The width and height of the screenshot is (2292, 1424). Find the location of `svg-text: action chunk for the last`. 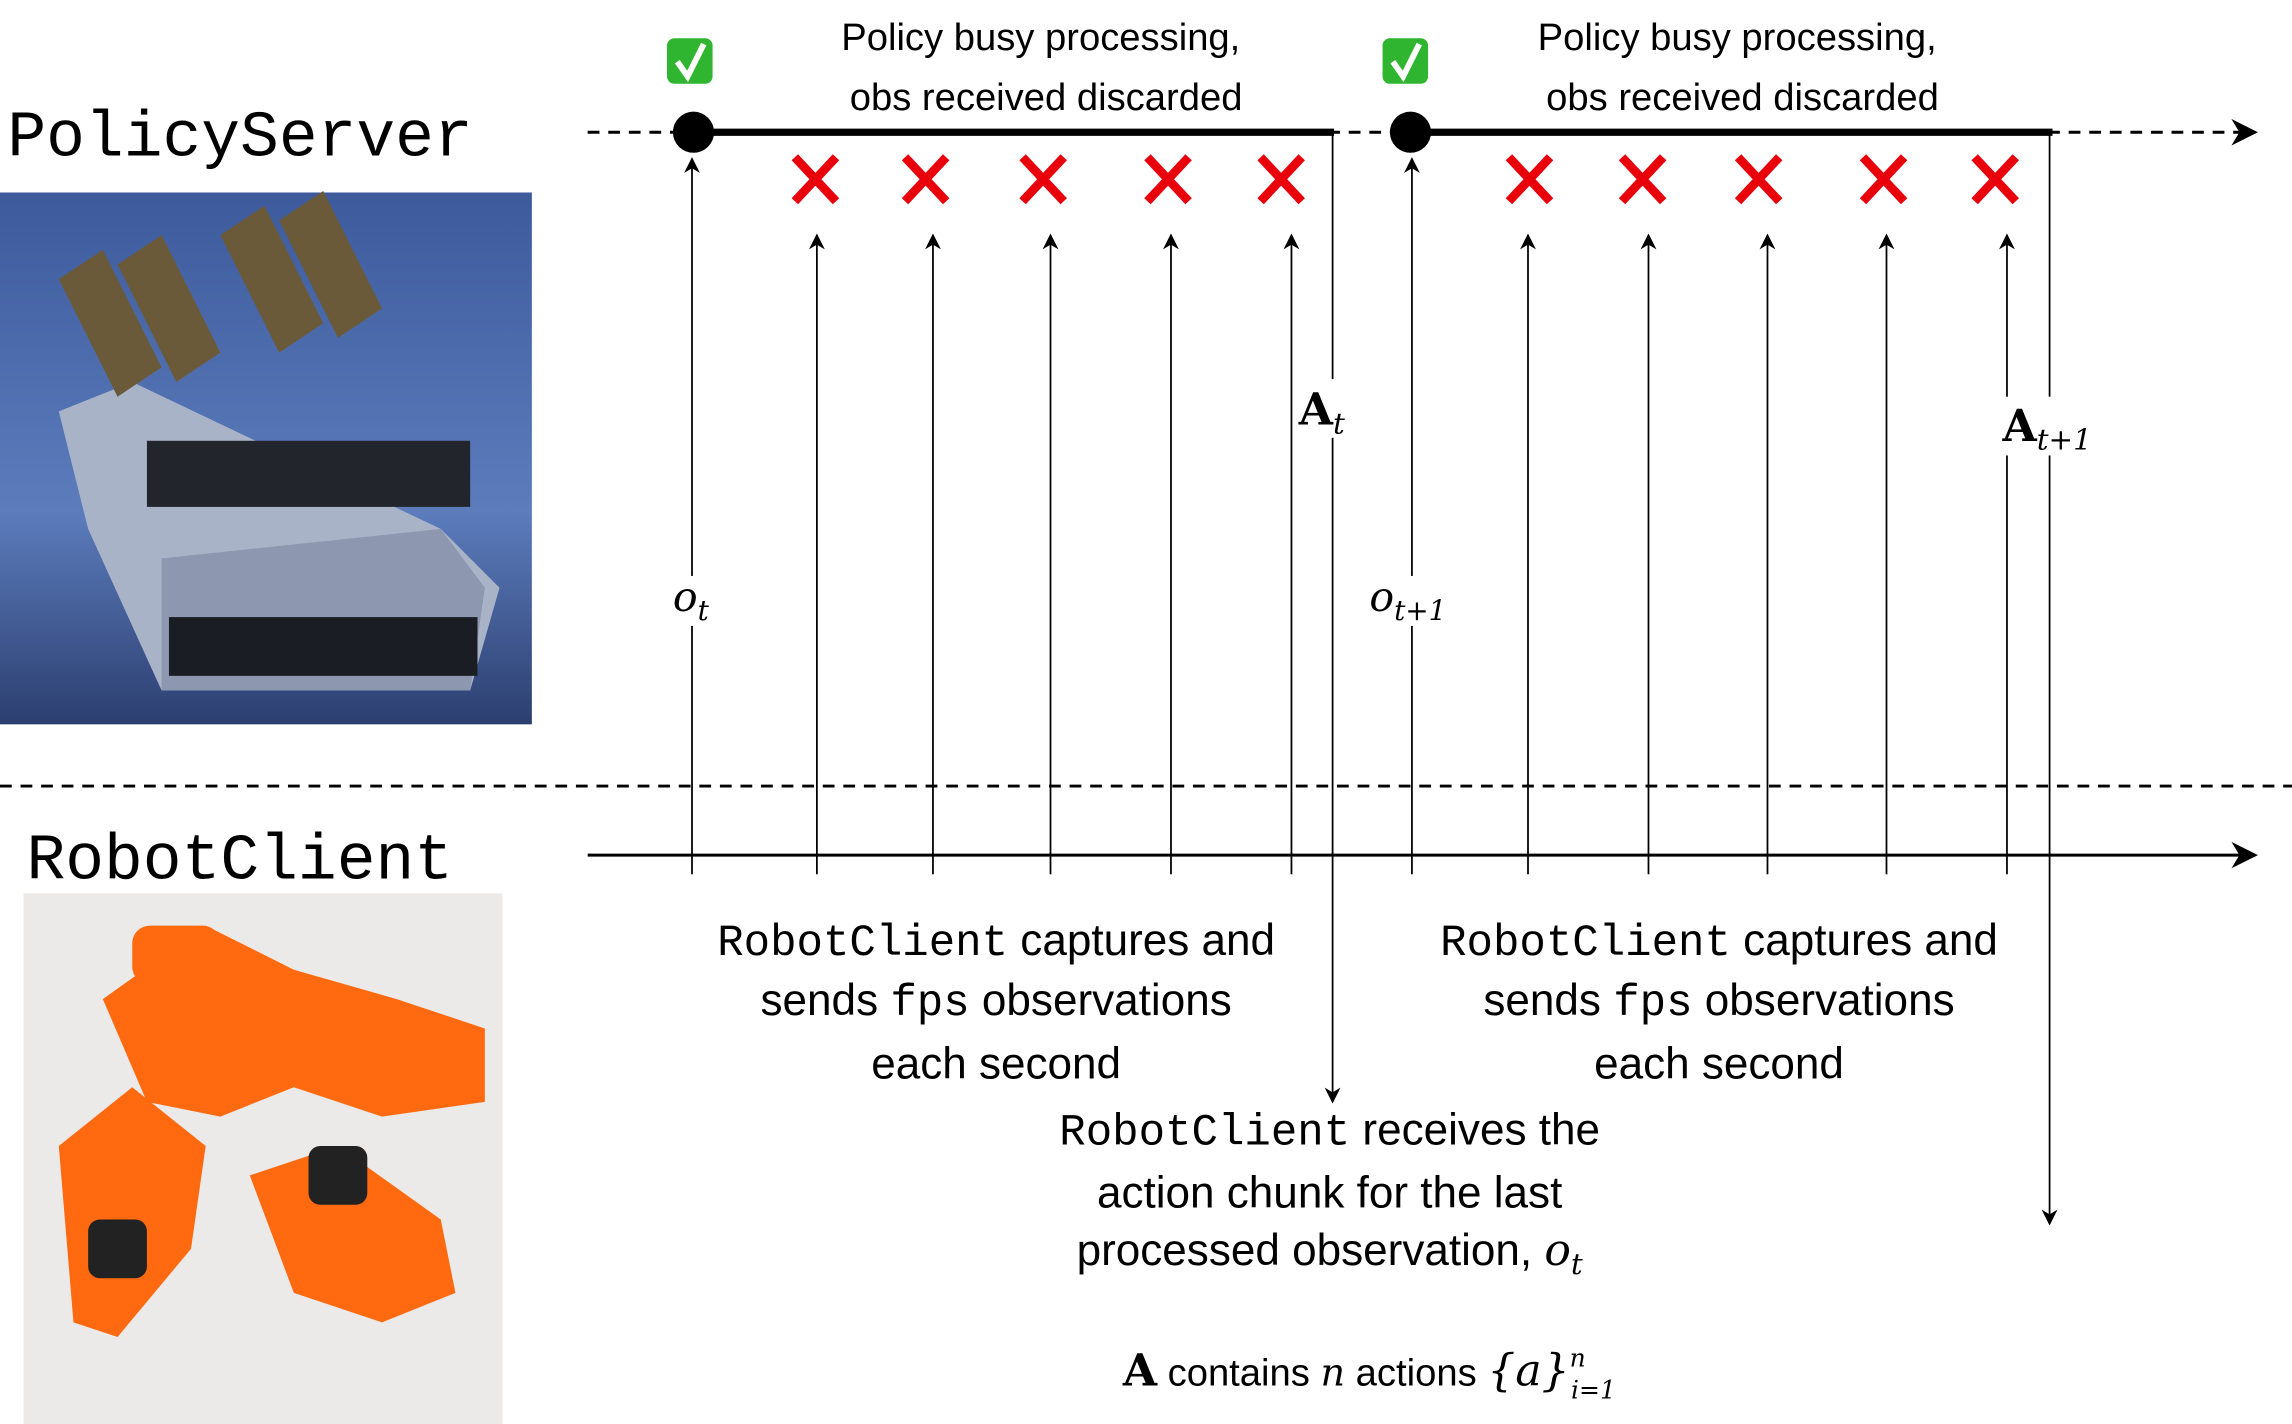

svg-text: action chunk for the last is located at coordinates (1329, 1193).